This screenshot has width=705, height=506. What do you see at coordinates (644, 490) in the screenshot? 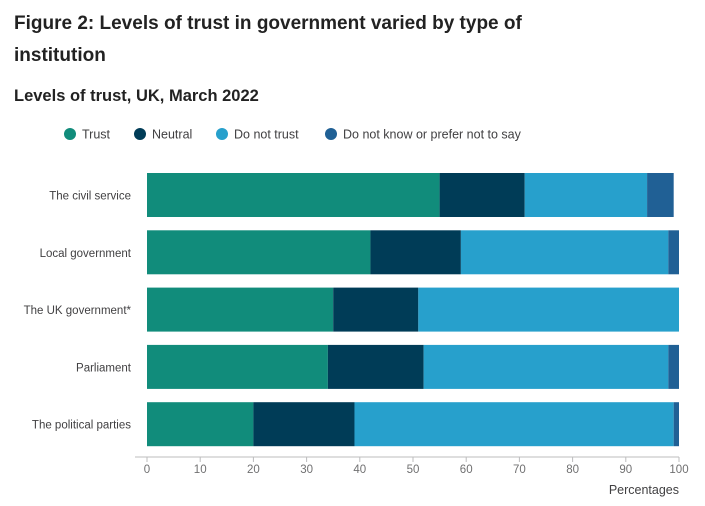
I see `x-axis-label: Percentages` at bounding box center [644, 490].